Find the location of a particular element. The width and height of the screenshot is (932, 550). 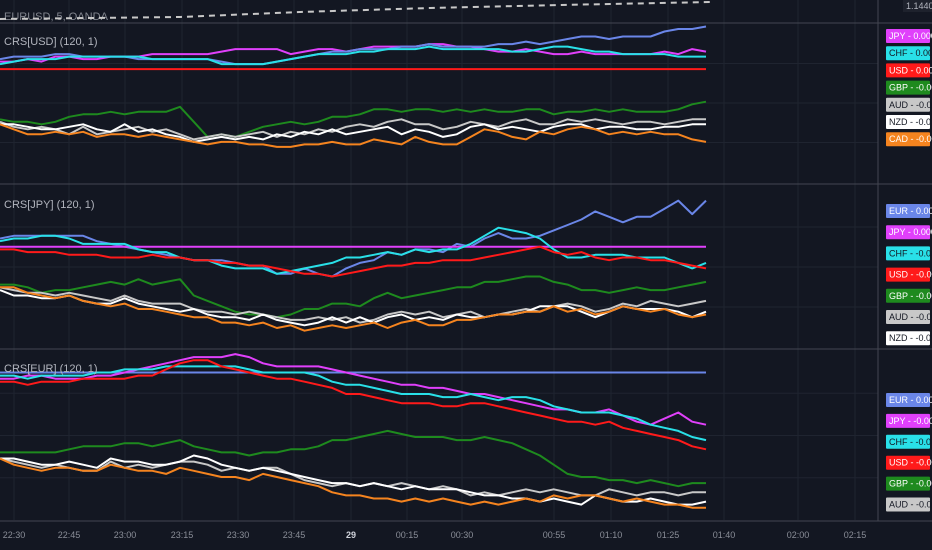

value-badge-chf: CHF - -0.0022 is located at coordinates (909, 441).